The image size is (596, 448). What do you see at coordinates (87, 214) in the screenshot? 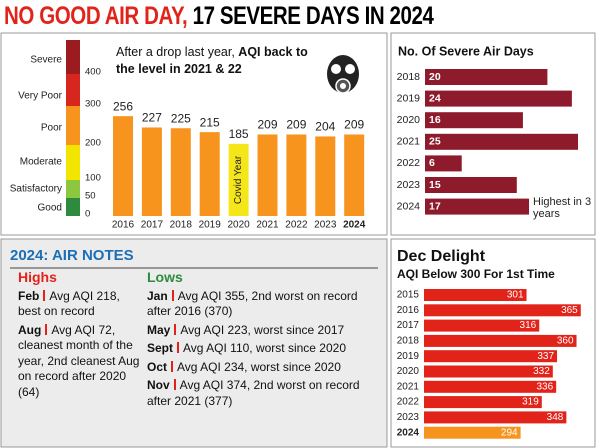
I see `scale-threshold: 0` at bounding box center [87, 214].